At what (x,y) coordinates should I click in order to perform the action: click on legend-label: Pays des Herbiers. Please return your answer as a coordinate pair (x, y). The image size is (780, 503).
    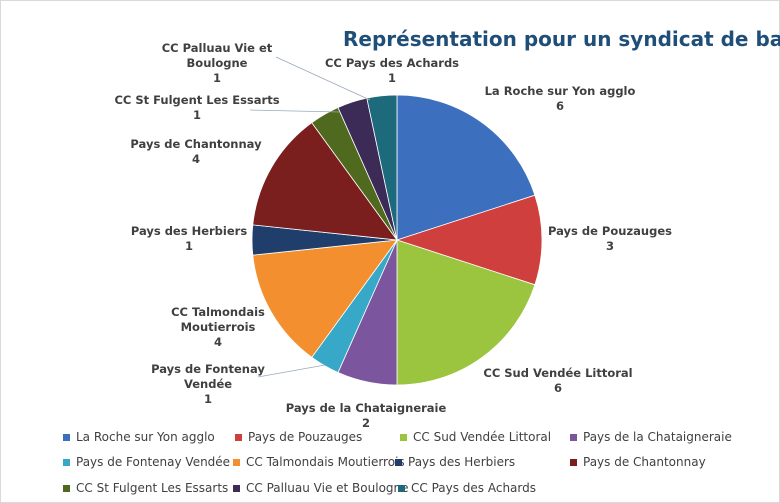
    Looking at the image, I should click on (462, 462).